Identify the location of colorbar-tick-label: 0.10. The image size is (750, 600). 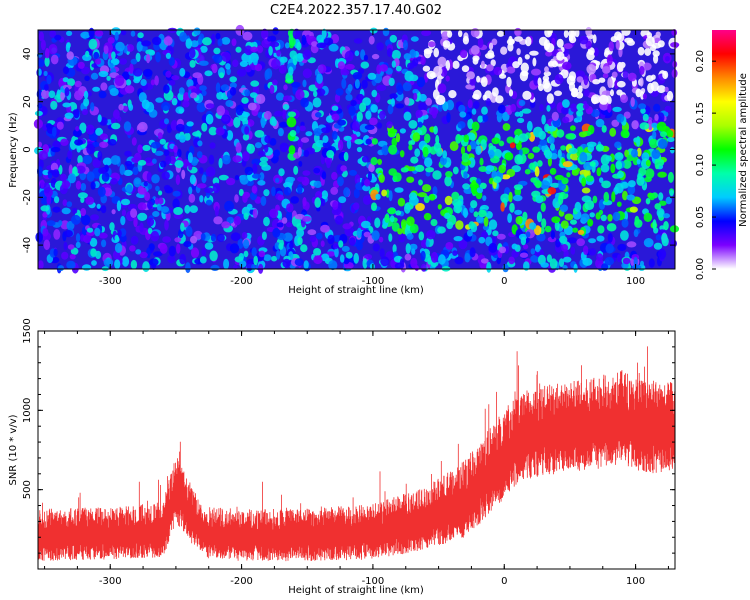
(700, 165).